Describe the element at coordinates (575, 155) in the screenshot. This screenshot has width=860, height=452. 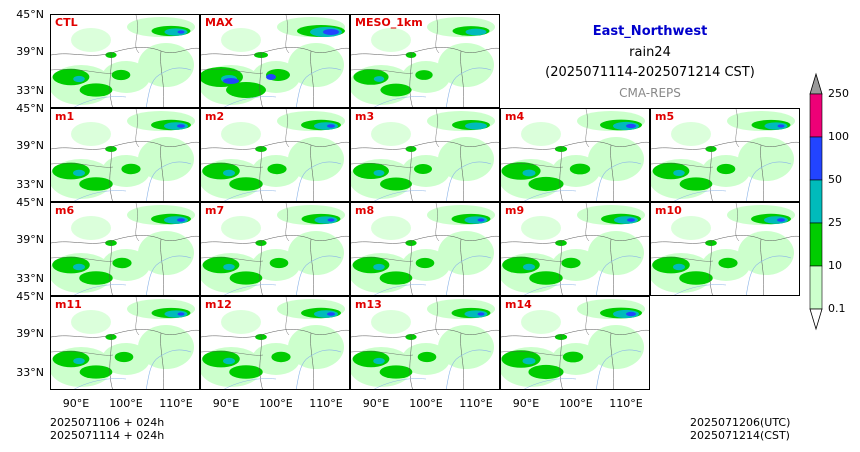
I see `panel-m4: m4` at that location.